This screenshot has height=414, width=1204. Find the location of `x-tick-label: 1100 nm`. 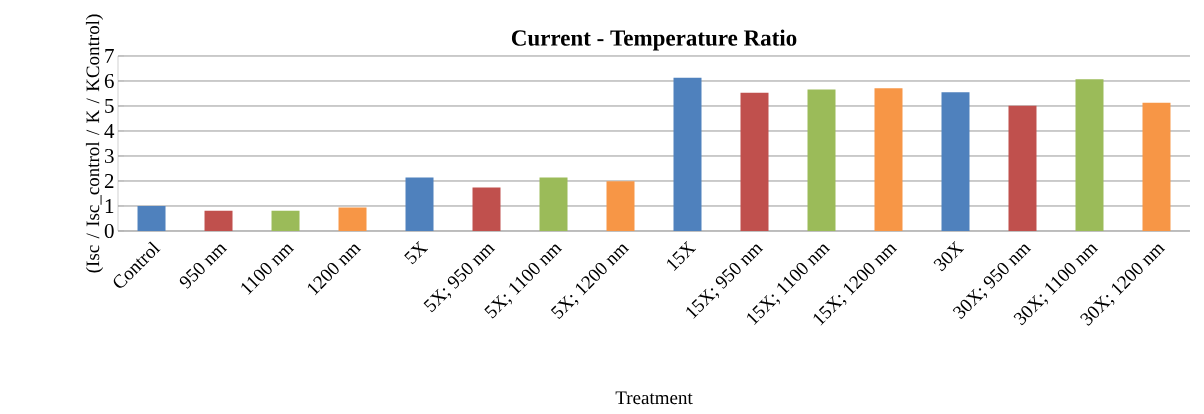

x-tick-label: 1100 nm is located at coordinates (268, 269).